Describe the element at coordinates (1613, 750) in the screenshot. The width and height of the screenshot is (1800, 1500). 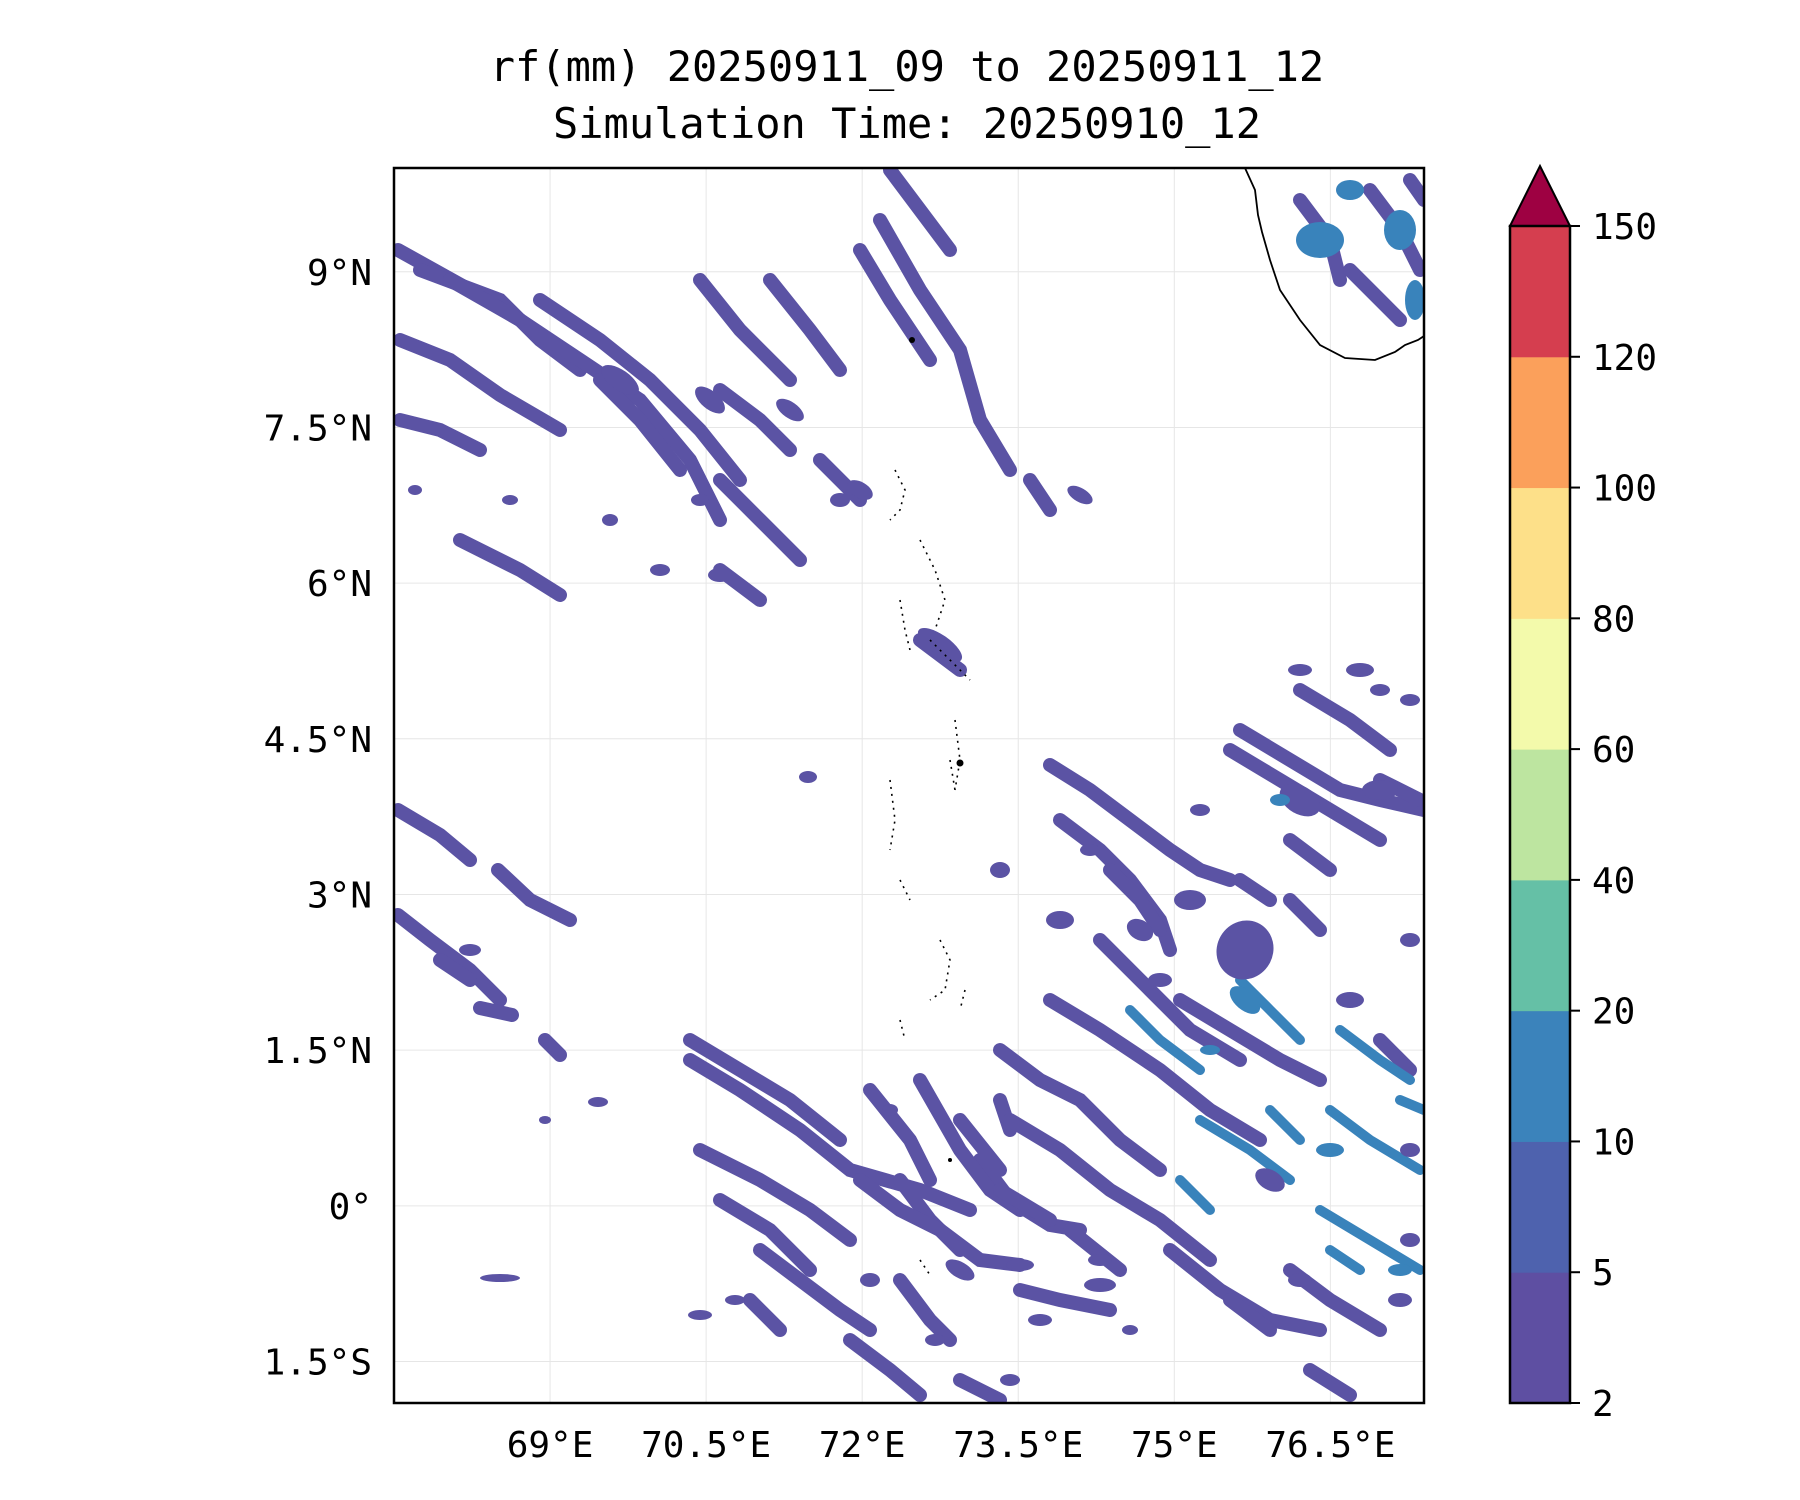
I see `colorbar-tick-label: 60` at that location.